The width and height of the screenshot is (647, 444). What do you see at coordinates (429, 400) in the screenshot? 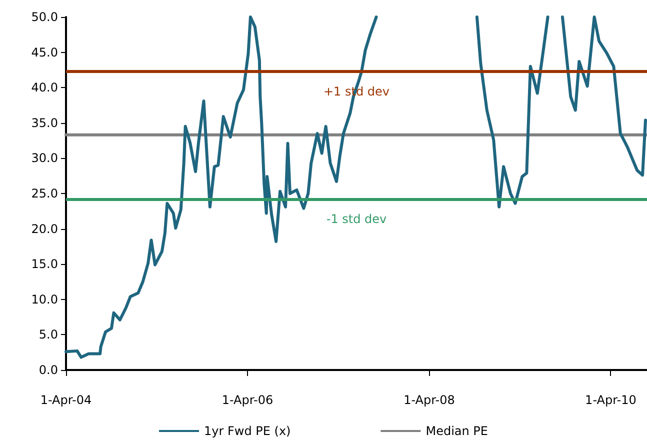
I see `x-tick-label: 1-Apr-08` at bounding box center [429, 400].